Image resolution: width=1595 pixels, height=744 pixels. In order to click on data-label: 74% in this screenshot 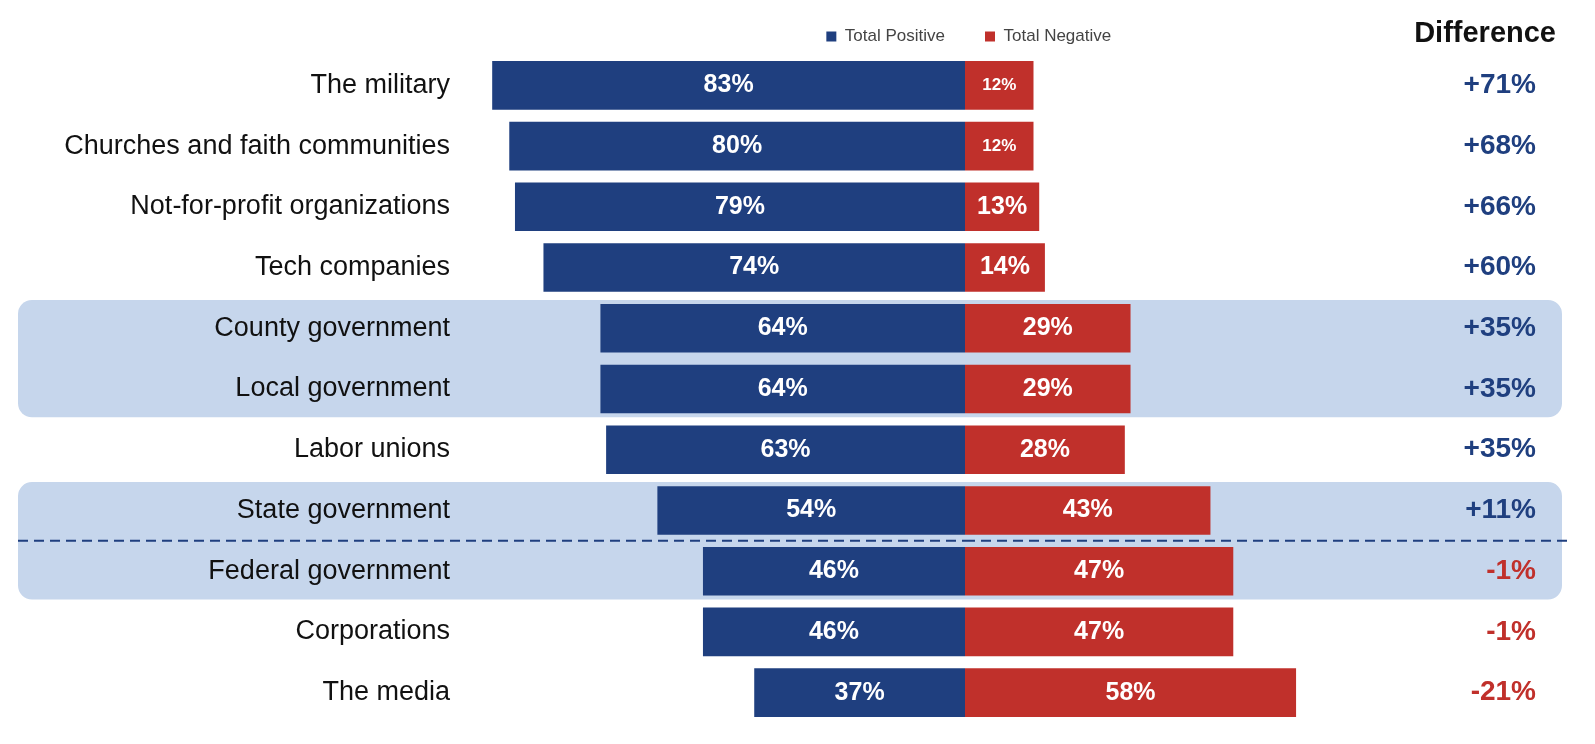, I will do `click(754, 265)`.